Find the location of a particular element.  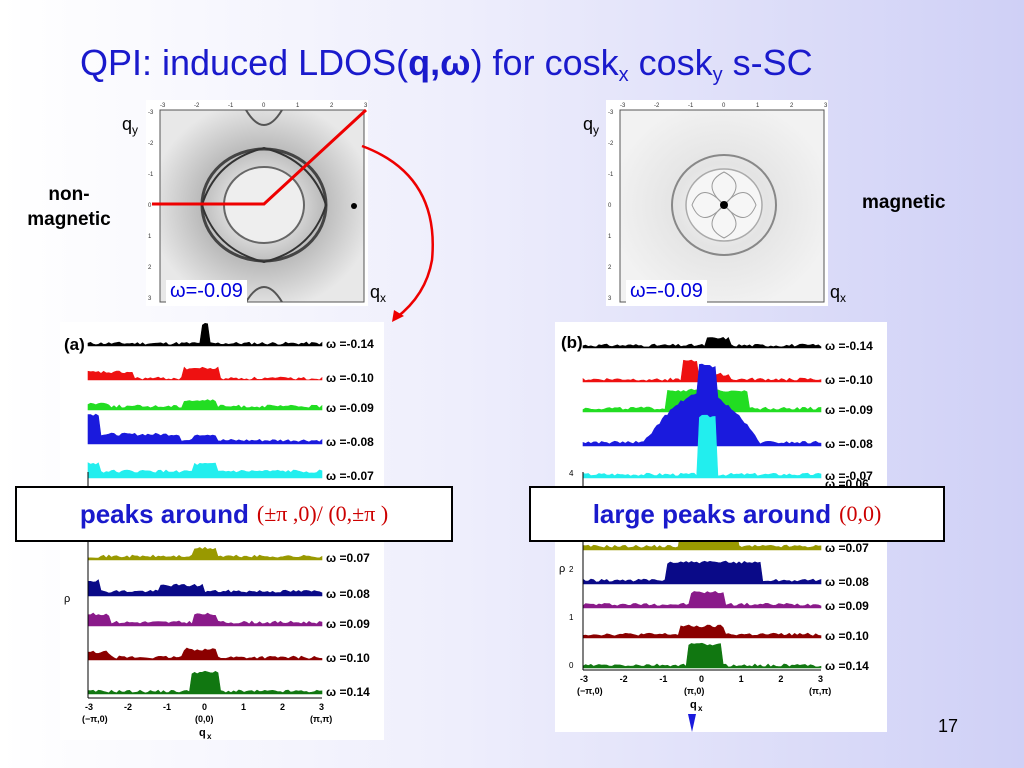

qpi-left-xtick: 0 is located at coordinates (264, 106).